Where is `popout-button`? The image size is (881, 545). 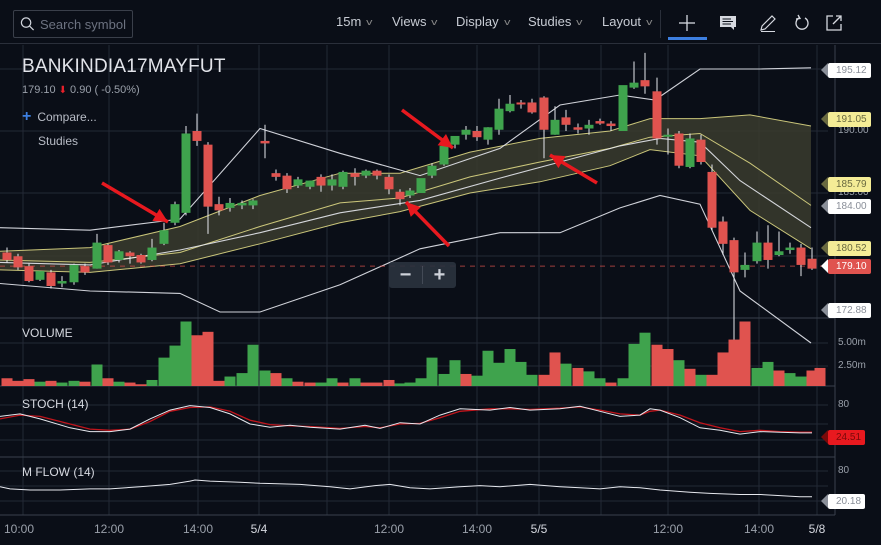
popout-button is located at coordinates (834, 23).